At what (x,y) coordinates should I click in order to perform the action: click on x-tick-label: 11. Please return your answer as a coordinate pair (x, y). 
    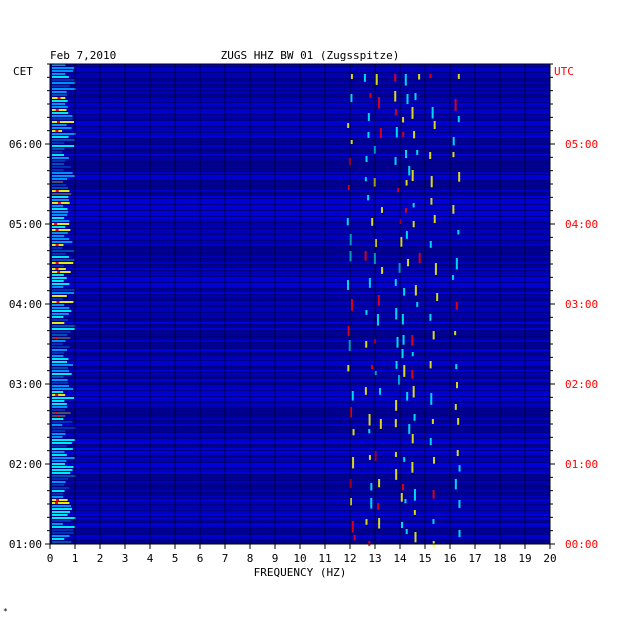
    Looking at the image, I should click on (324, 558).